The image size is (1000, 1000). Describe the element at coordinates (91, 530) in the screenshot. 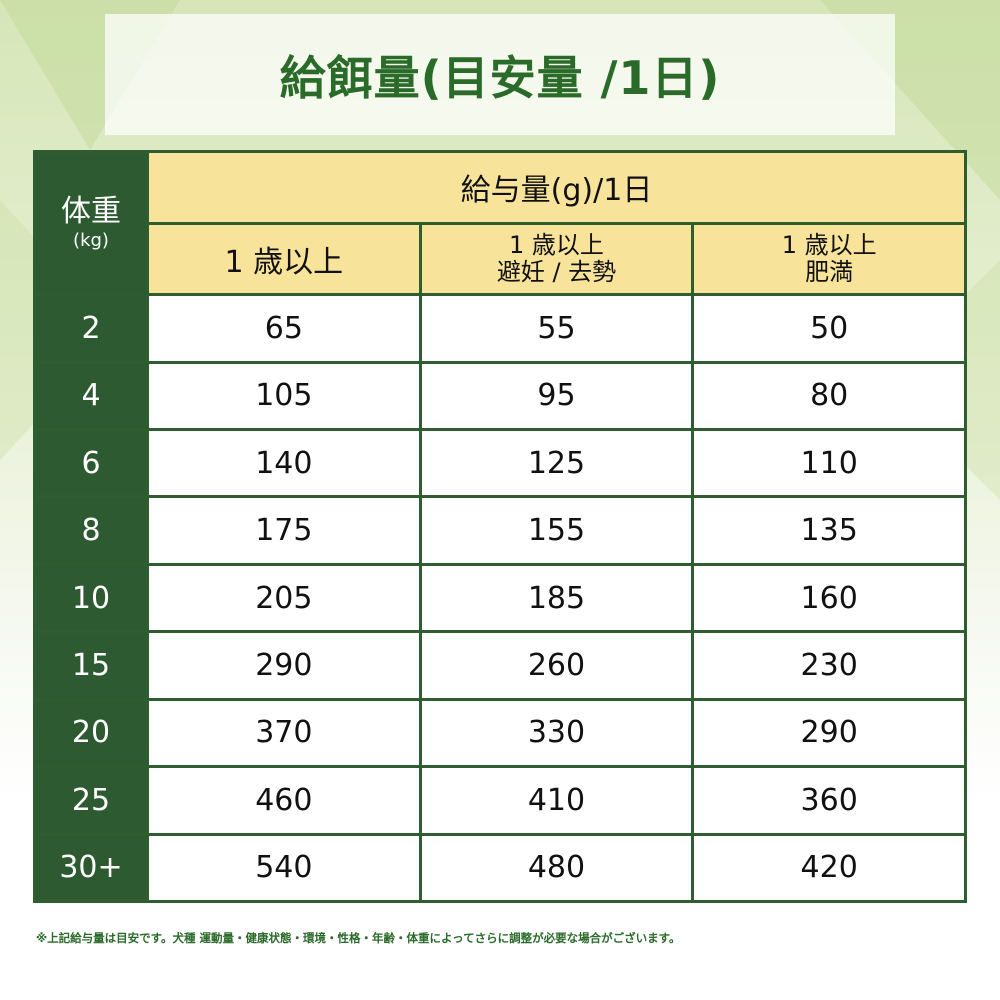

I see `weight-cell: 8` at that location.